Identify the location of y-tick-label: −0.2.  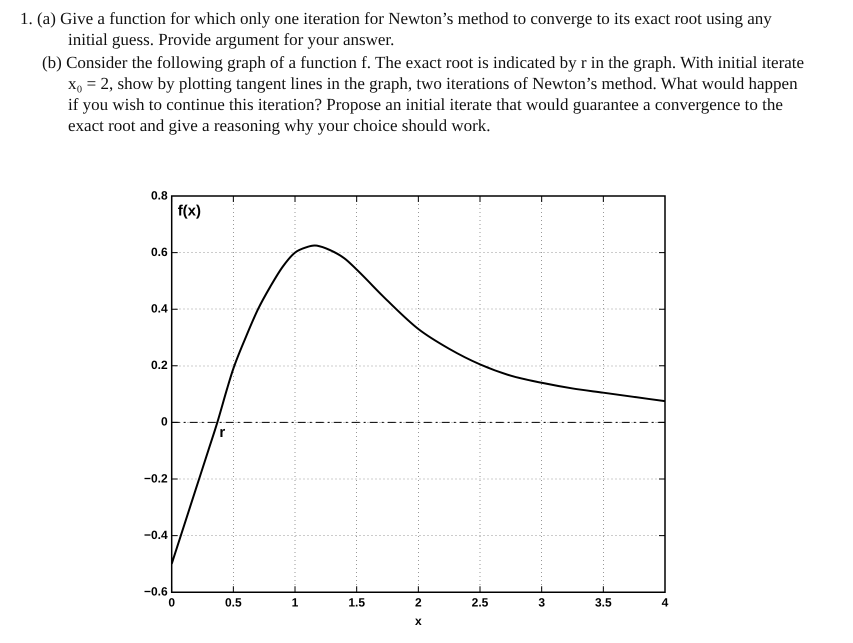
(156, 478).